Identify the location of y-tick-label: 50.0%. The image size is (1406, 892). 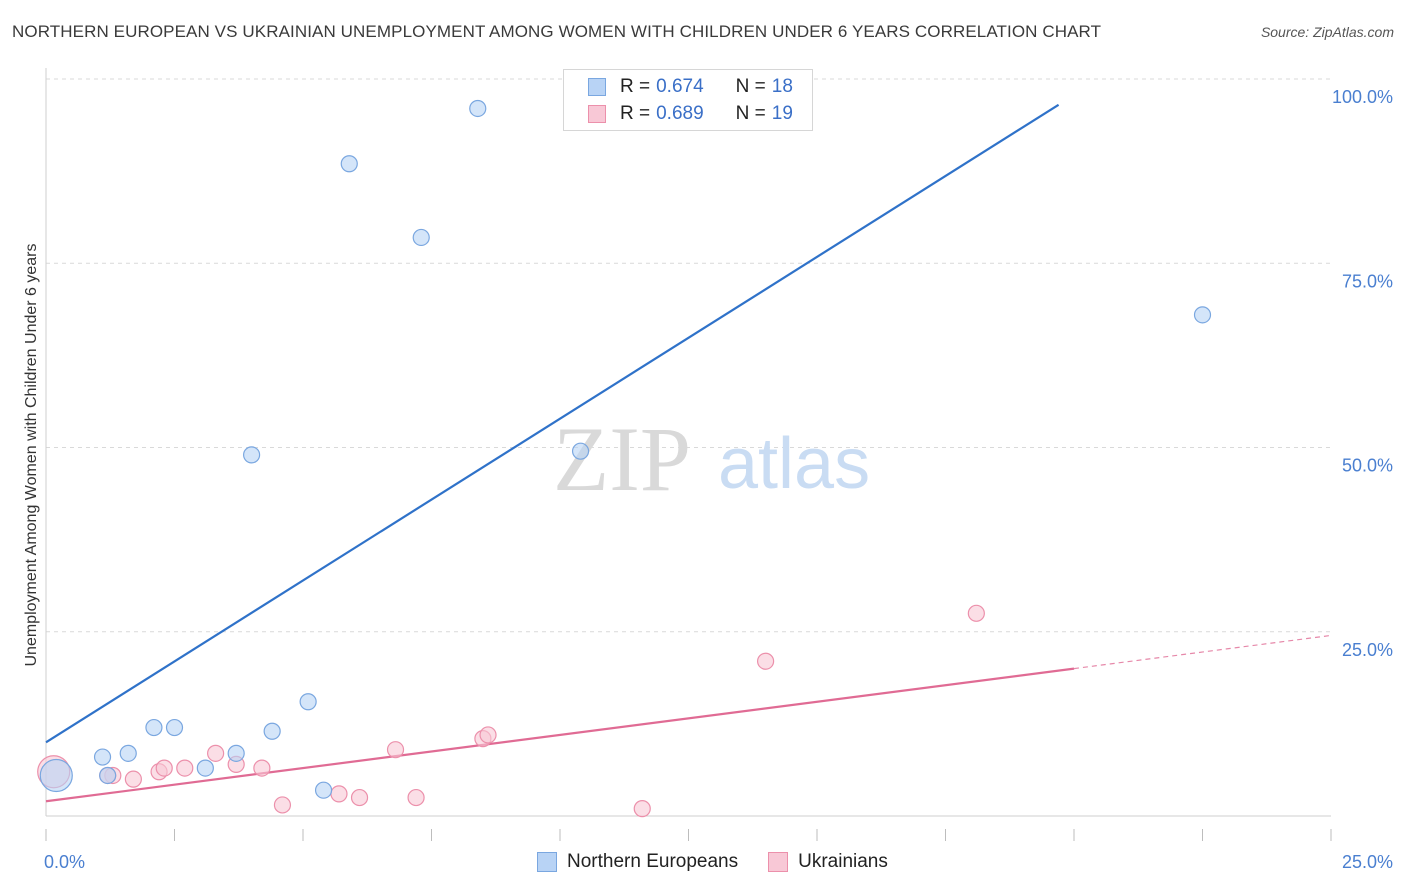
(1367, 466).